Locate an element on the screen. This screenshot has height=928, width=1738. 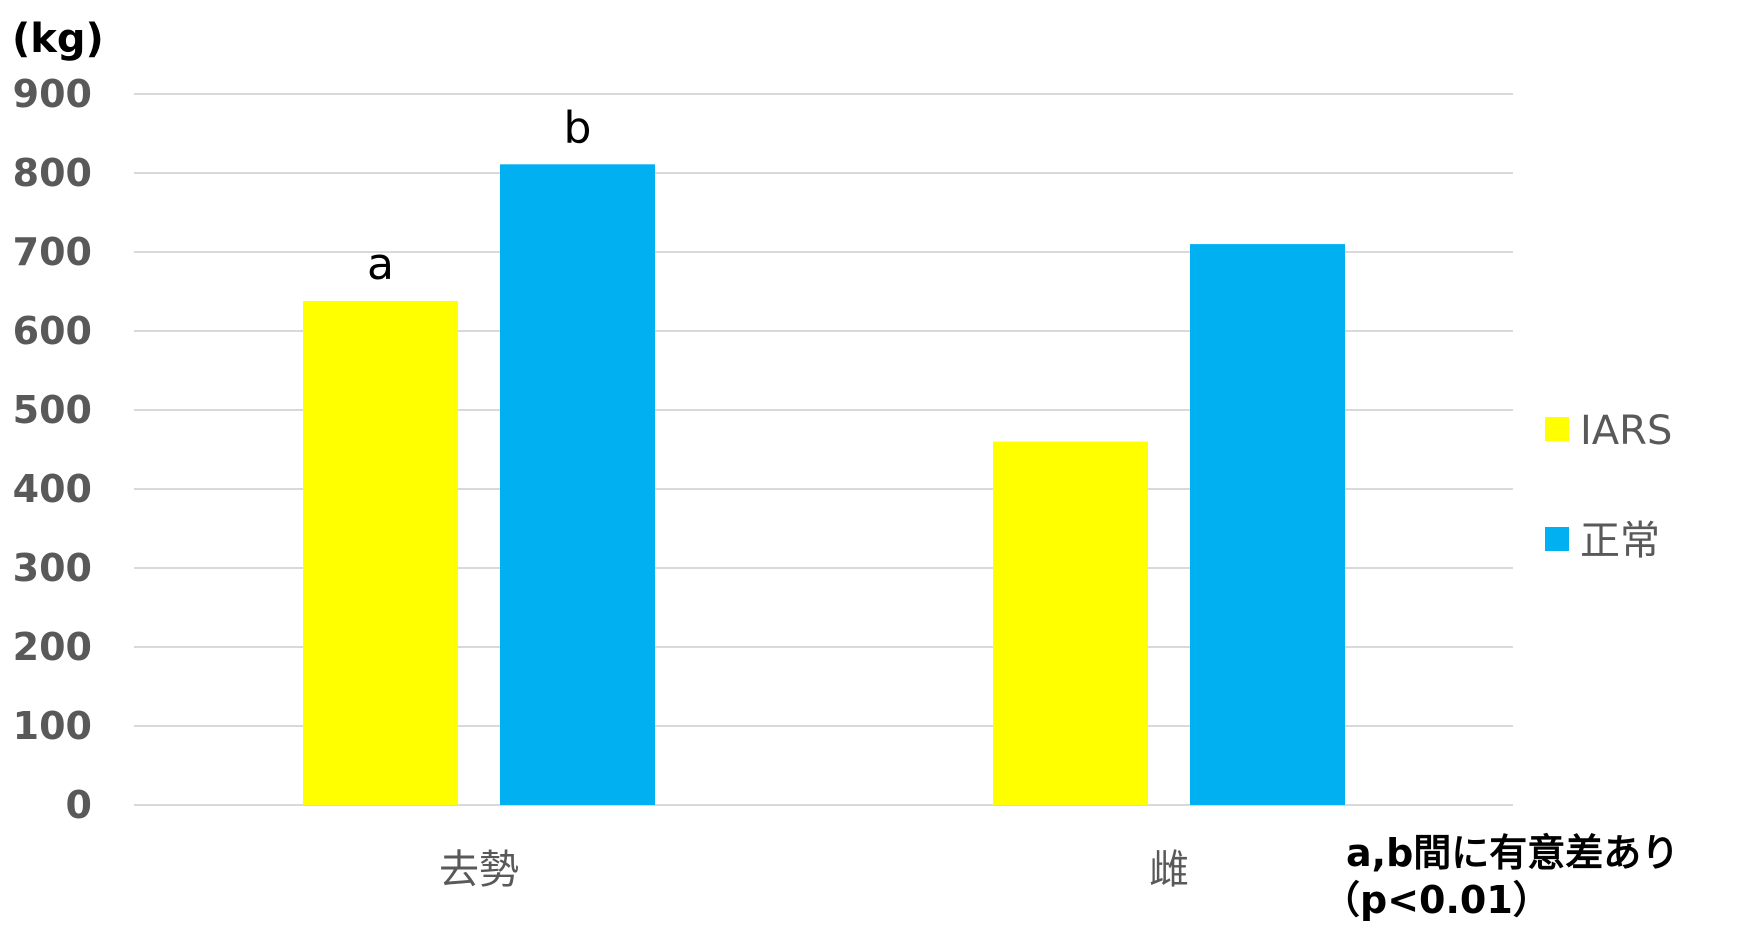
bar-annotation-label: a is located at coordinates (380, 264).